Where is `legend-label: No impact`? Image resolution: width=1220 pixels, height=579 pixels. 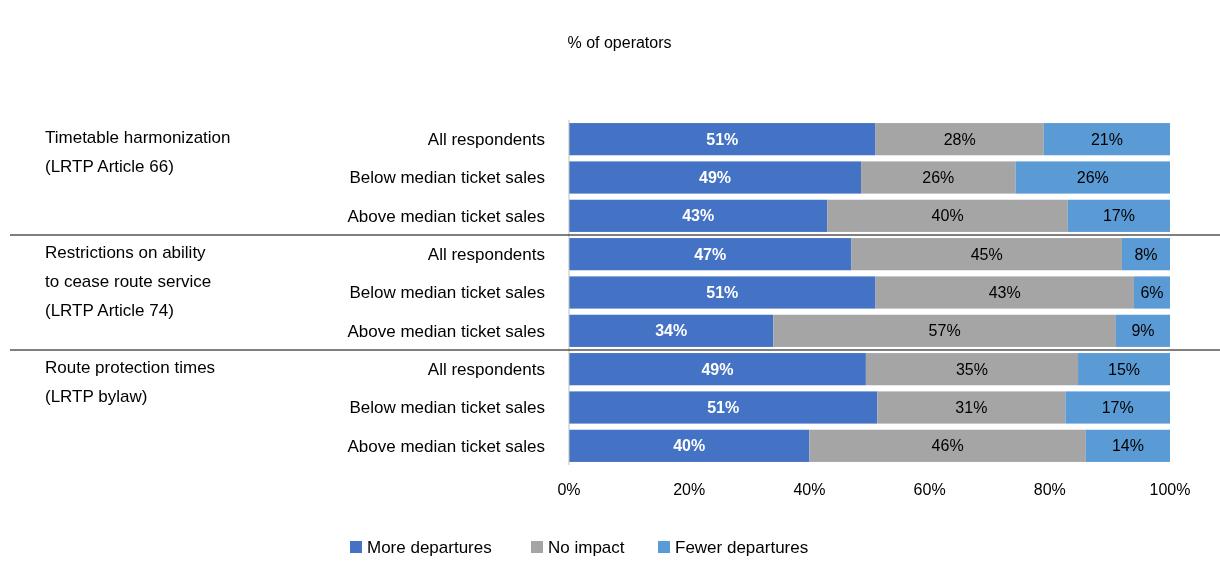
legend-label: No impact is located at coordinates (586, 547).